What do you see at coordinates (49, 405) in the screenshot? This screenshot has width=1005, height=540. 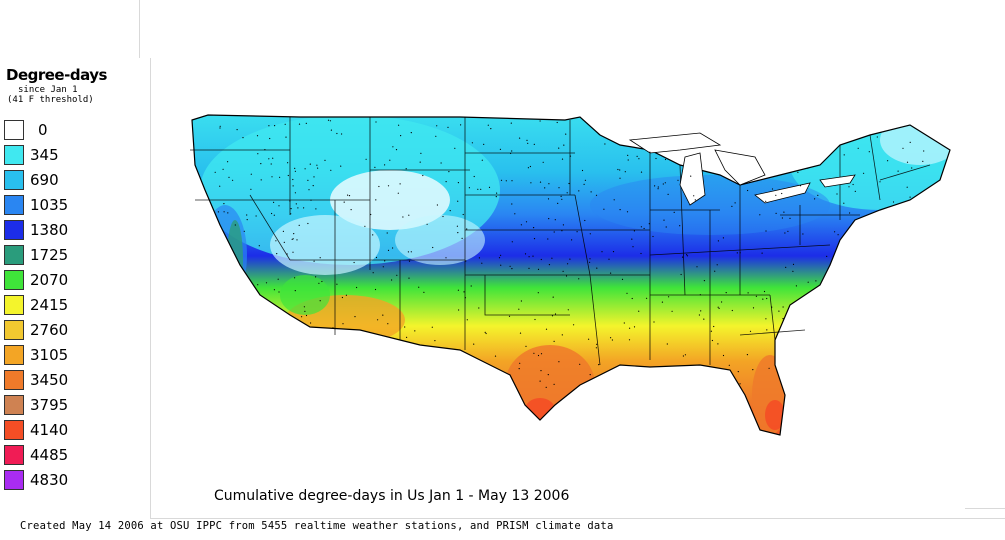 I see `legend-label: 3795` at bounding box center [49, 405].